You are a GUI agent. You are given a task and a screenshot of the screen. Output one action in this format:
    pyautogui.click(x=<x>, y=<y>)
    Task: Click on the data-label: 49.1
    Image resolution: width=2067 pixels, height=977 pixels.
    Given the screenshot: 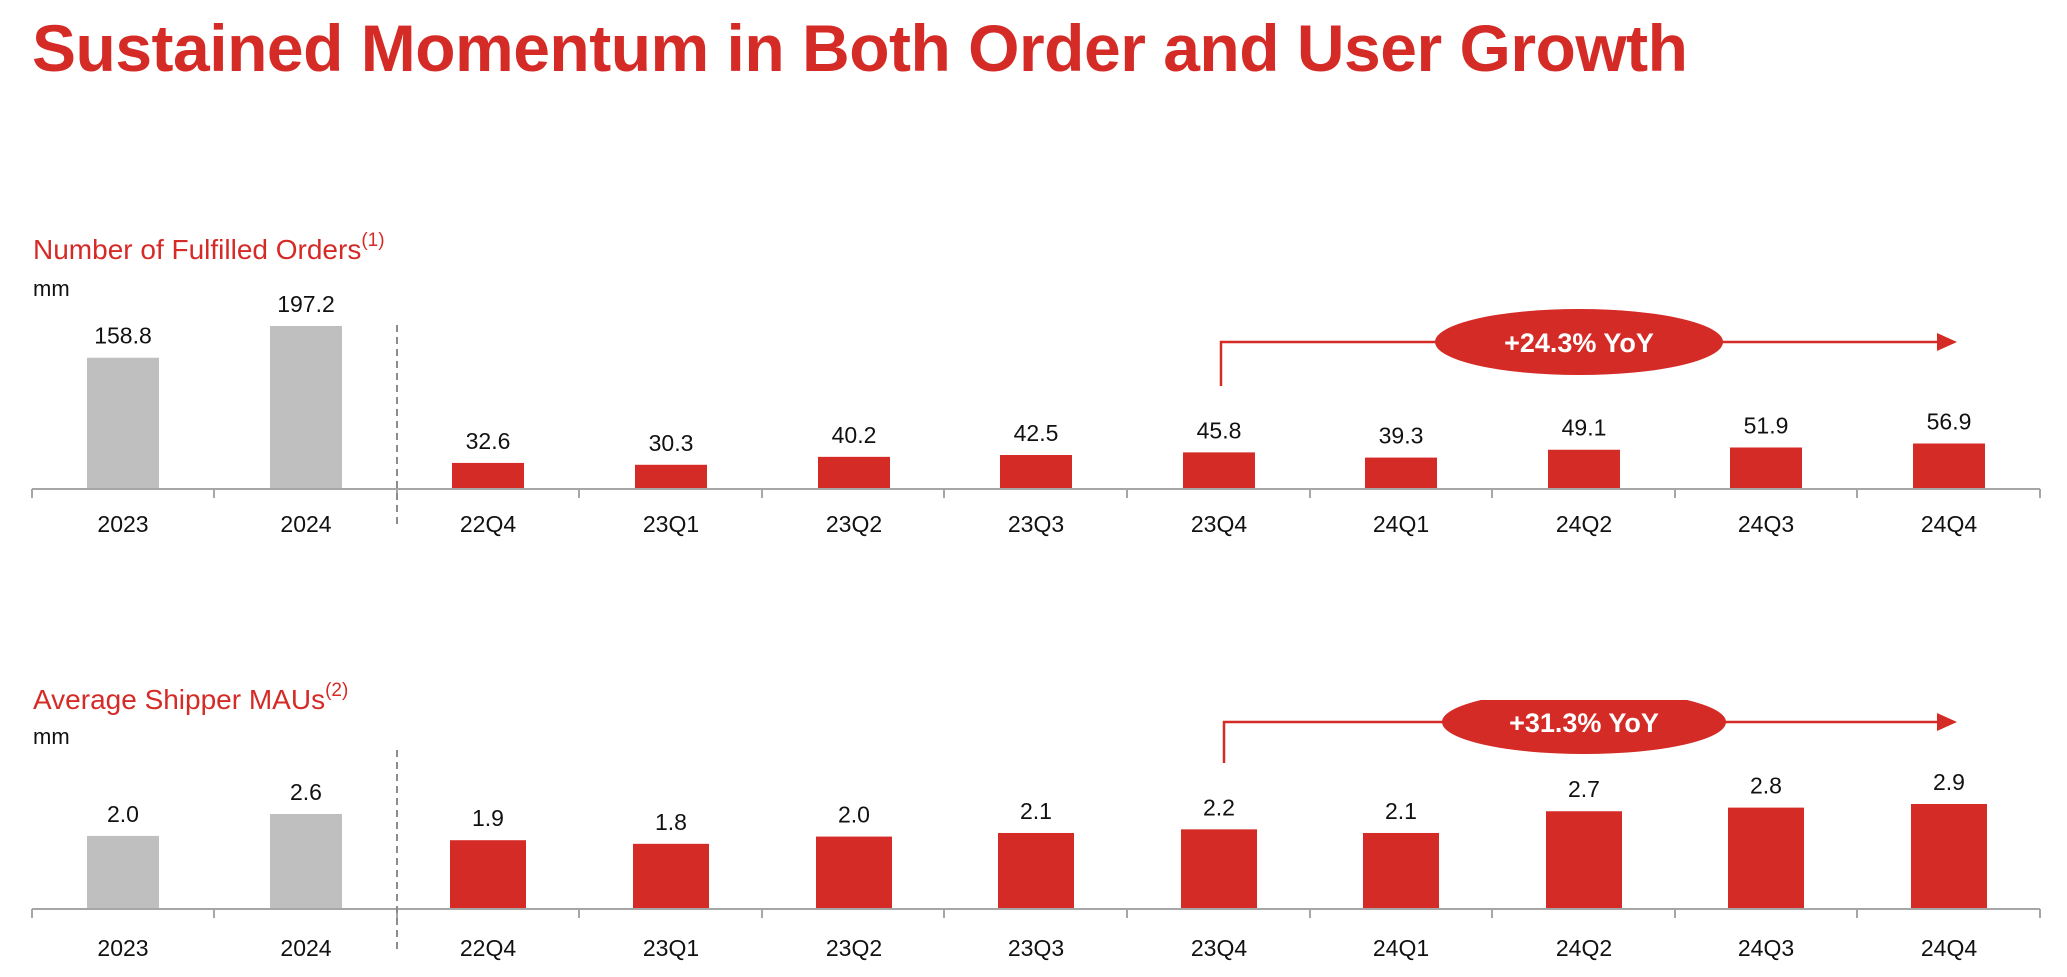 What is the action you would take?
    pyautogui.click(x=1584, y=428)
    